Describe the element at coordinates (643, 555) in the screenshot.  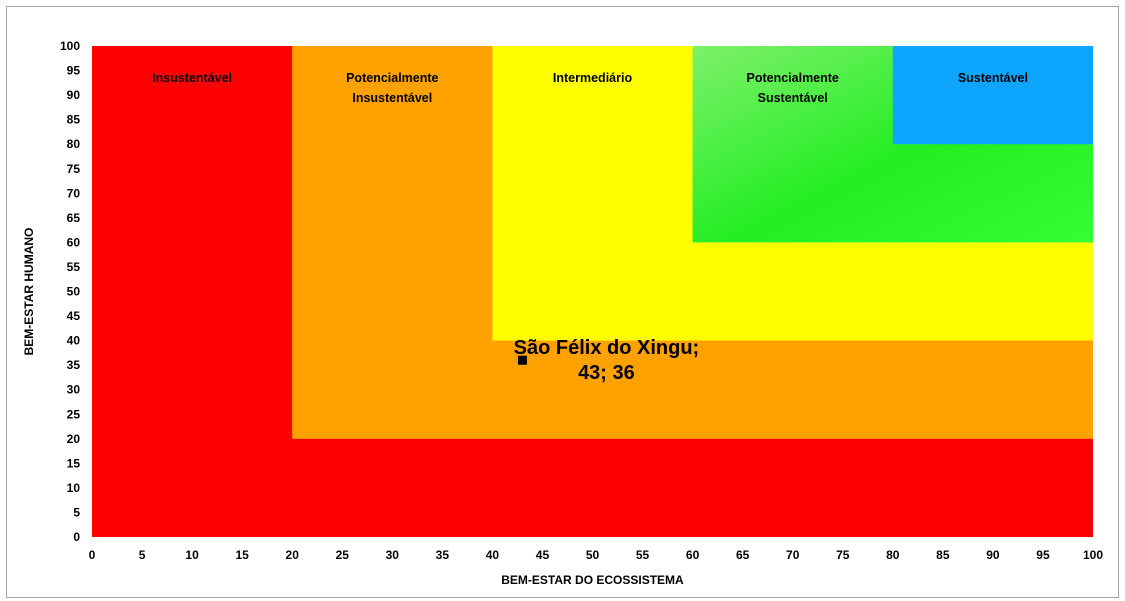
I see `x-tick-label: 55` at that location.